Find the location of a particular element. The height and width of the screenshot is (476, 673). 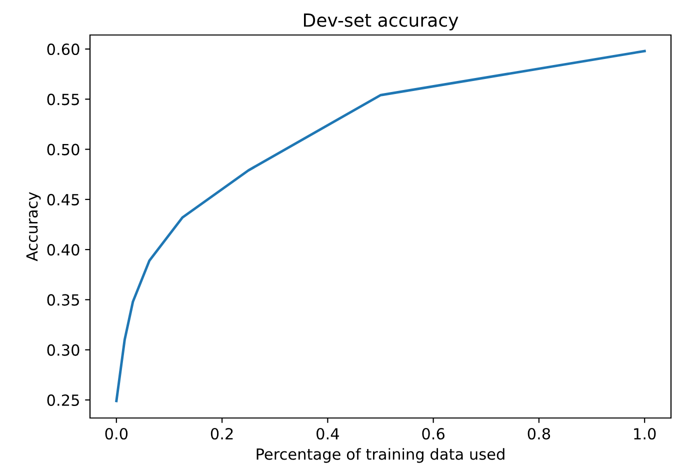

y-axis-title: Accuracy is located at coordinates (33, 227).